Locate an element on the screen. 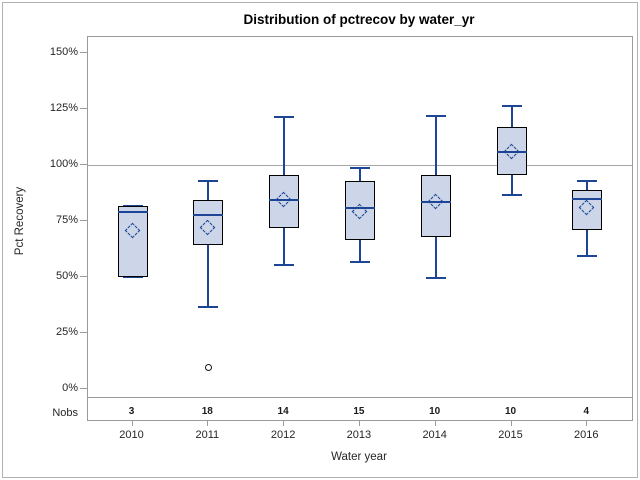  y-axis-tick-label: 100% is located at coordinates (63, 164).